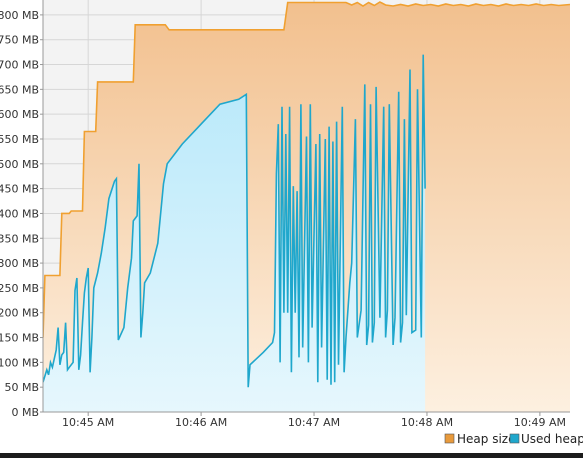 The height and width of the screenshot is (458, 583). What do you see at coordinates (19, 338) in the screenshot?
I see `y-tick-label: 150 MB` at bounding box center [19, 338].